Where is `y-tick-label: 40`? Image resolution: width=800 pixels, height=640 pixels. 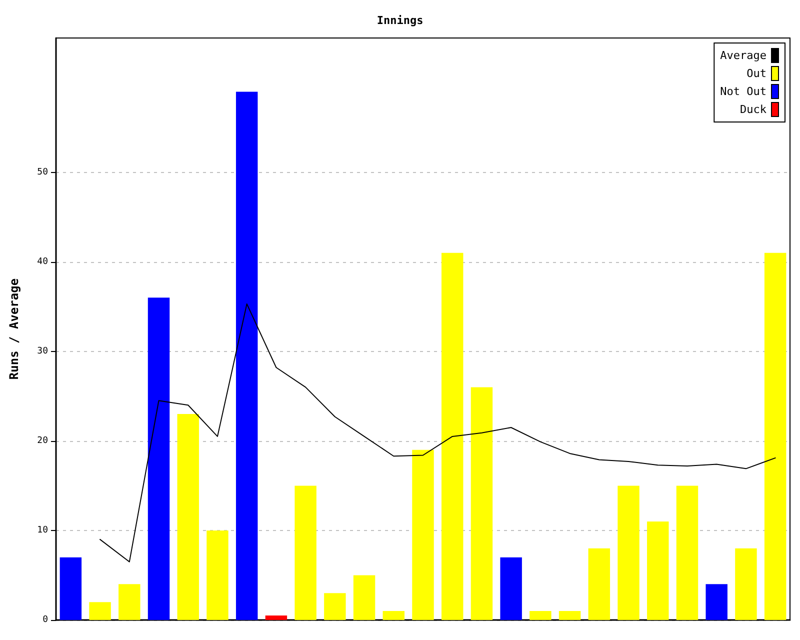
y-tick-label: 40 is located at coordinates (42, 261).